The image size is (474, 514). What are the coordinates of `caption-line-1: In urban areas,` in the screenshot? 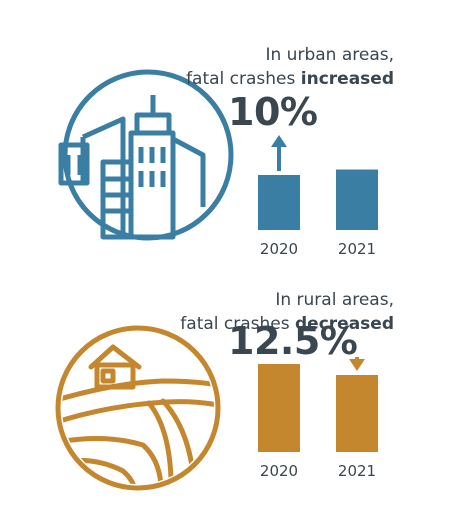 It's located at (329, 55).